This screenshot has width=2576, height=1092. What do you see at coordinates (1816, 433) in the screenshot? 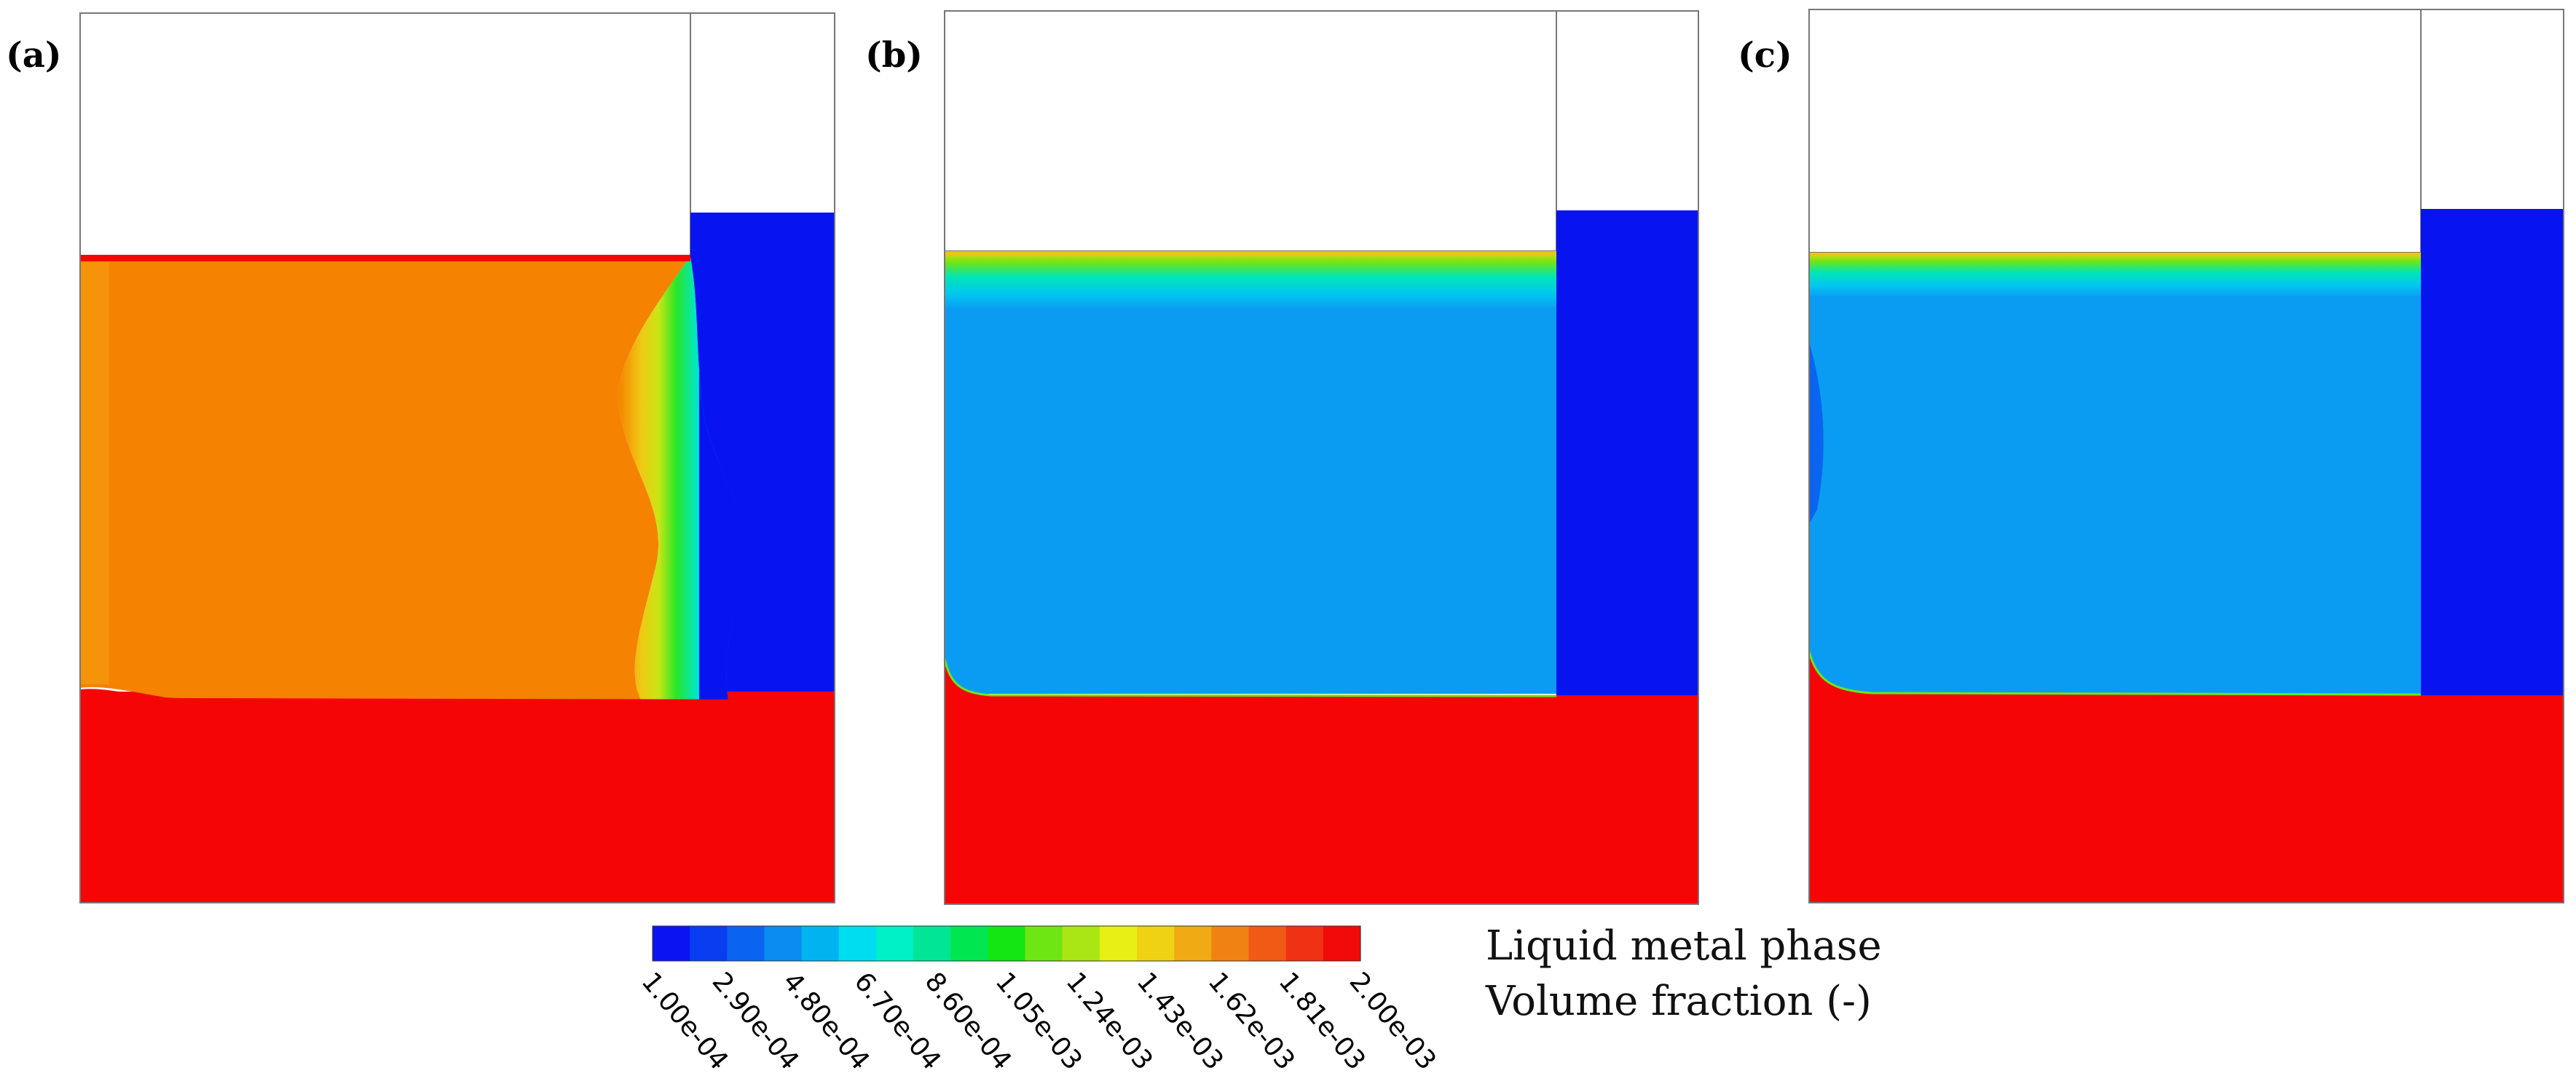
I see `panel-c-left-dark-patch` at bounding box center [1816, 433].